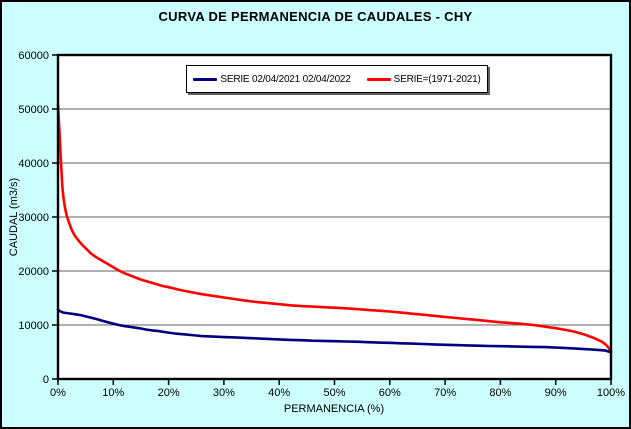  Describe the element at coordinates (33, 218) in the screenshot. I see `y-tick-label: 30000` at that location.